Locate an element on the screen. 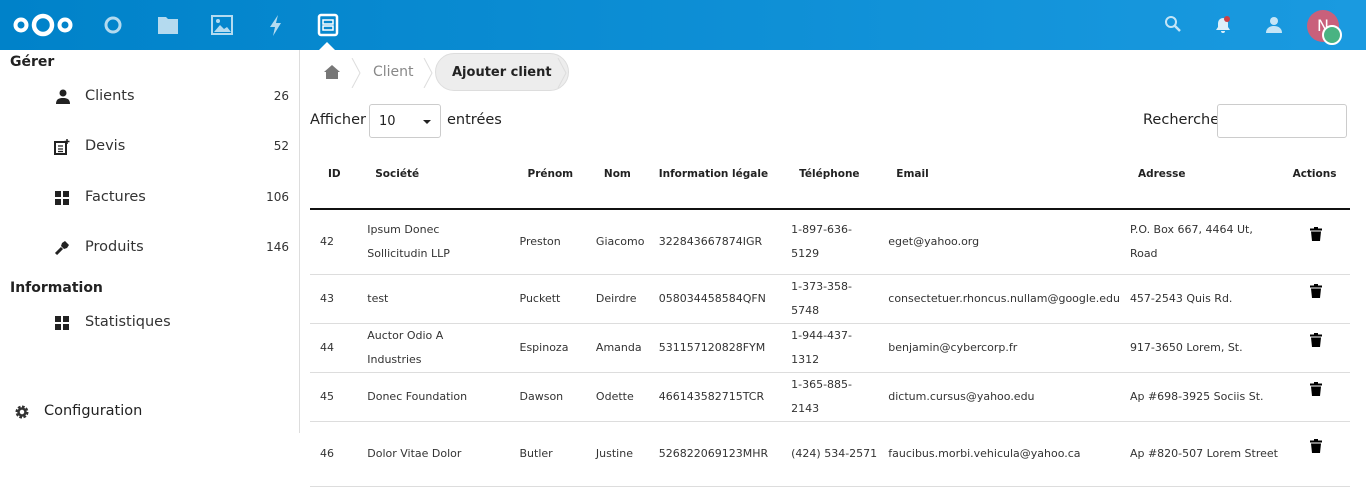  home-icon is located at coordinates (332, 72).